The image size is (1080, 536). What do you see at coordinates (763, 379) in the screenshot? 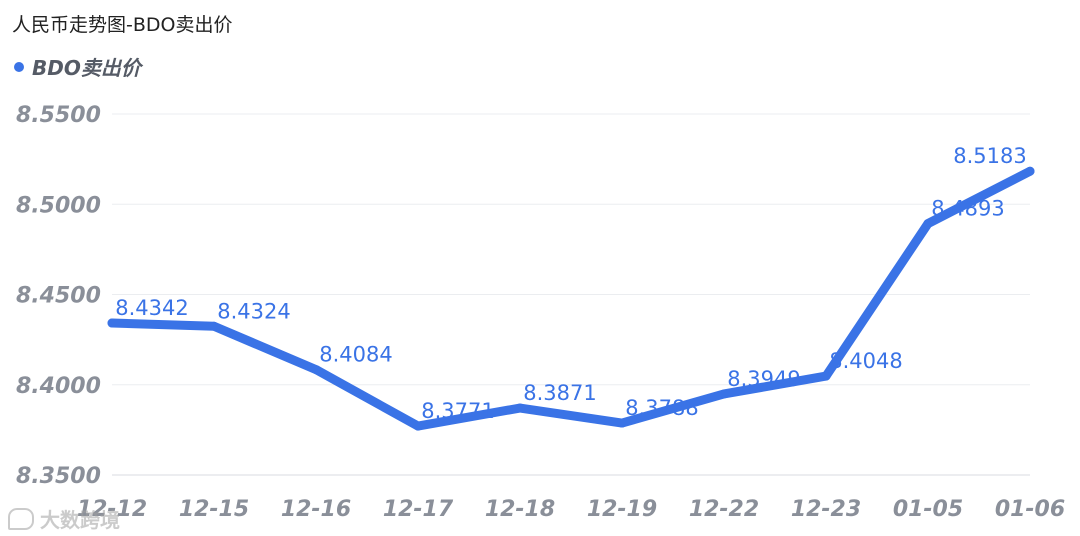
I see `data-label: 8.3949` at bounding box center [763, 379].